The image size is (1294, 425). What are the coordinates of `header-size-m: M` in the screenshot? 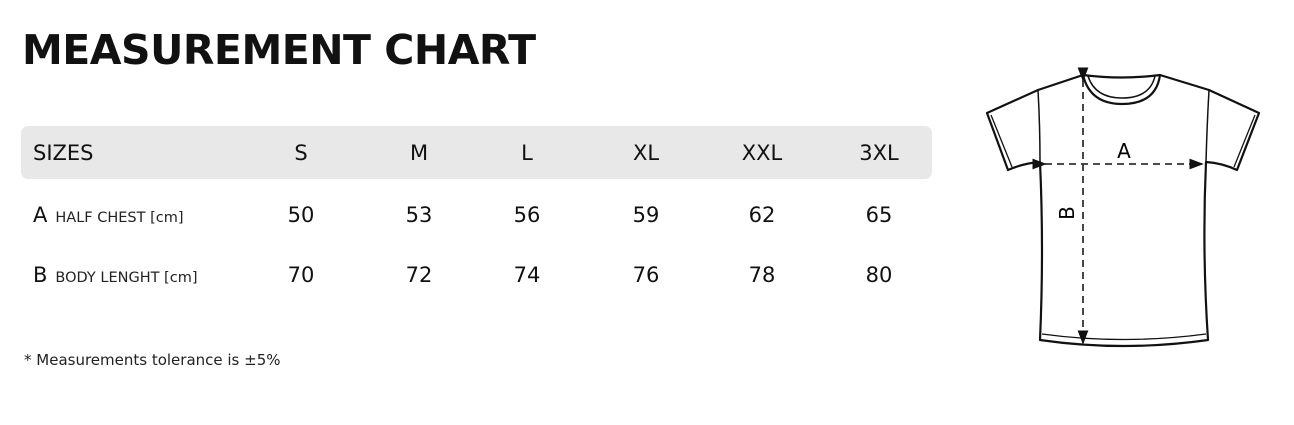 It's located at (419, 153).